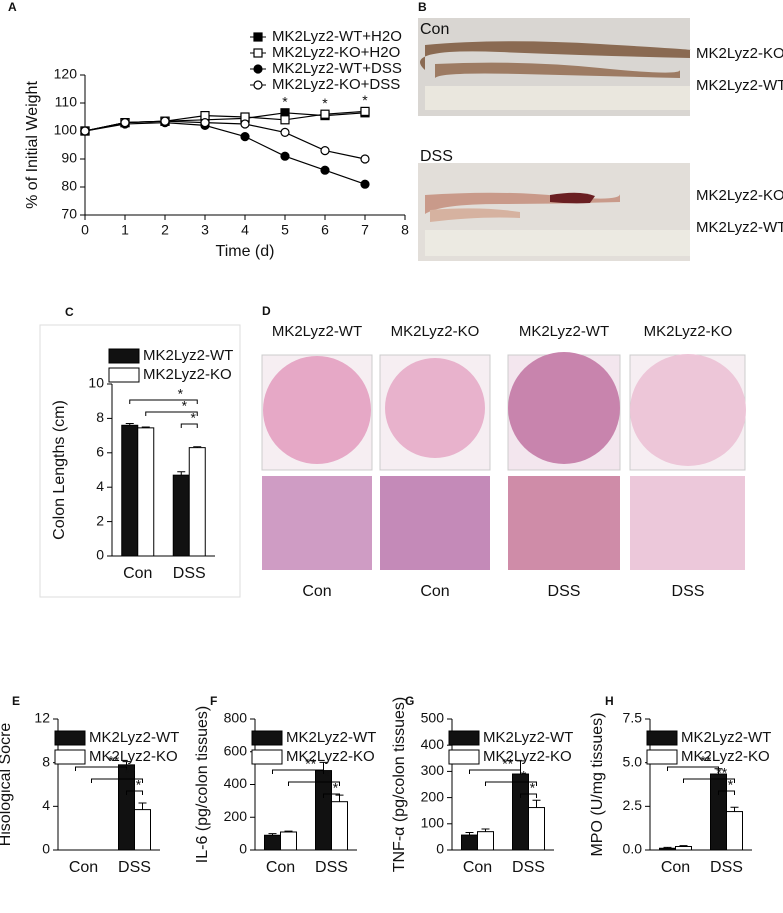 The width and height of the screenshot is (783, 913). What do you see at coordinates (258, 69) in the screenshot?
I see `legend-marker` at bounding box center [258, 69].